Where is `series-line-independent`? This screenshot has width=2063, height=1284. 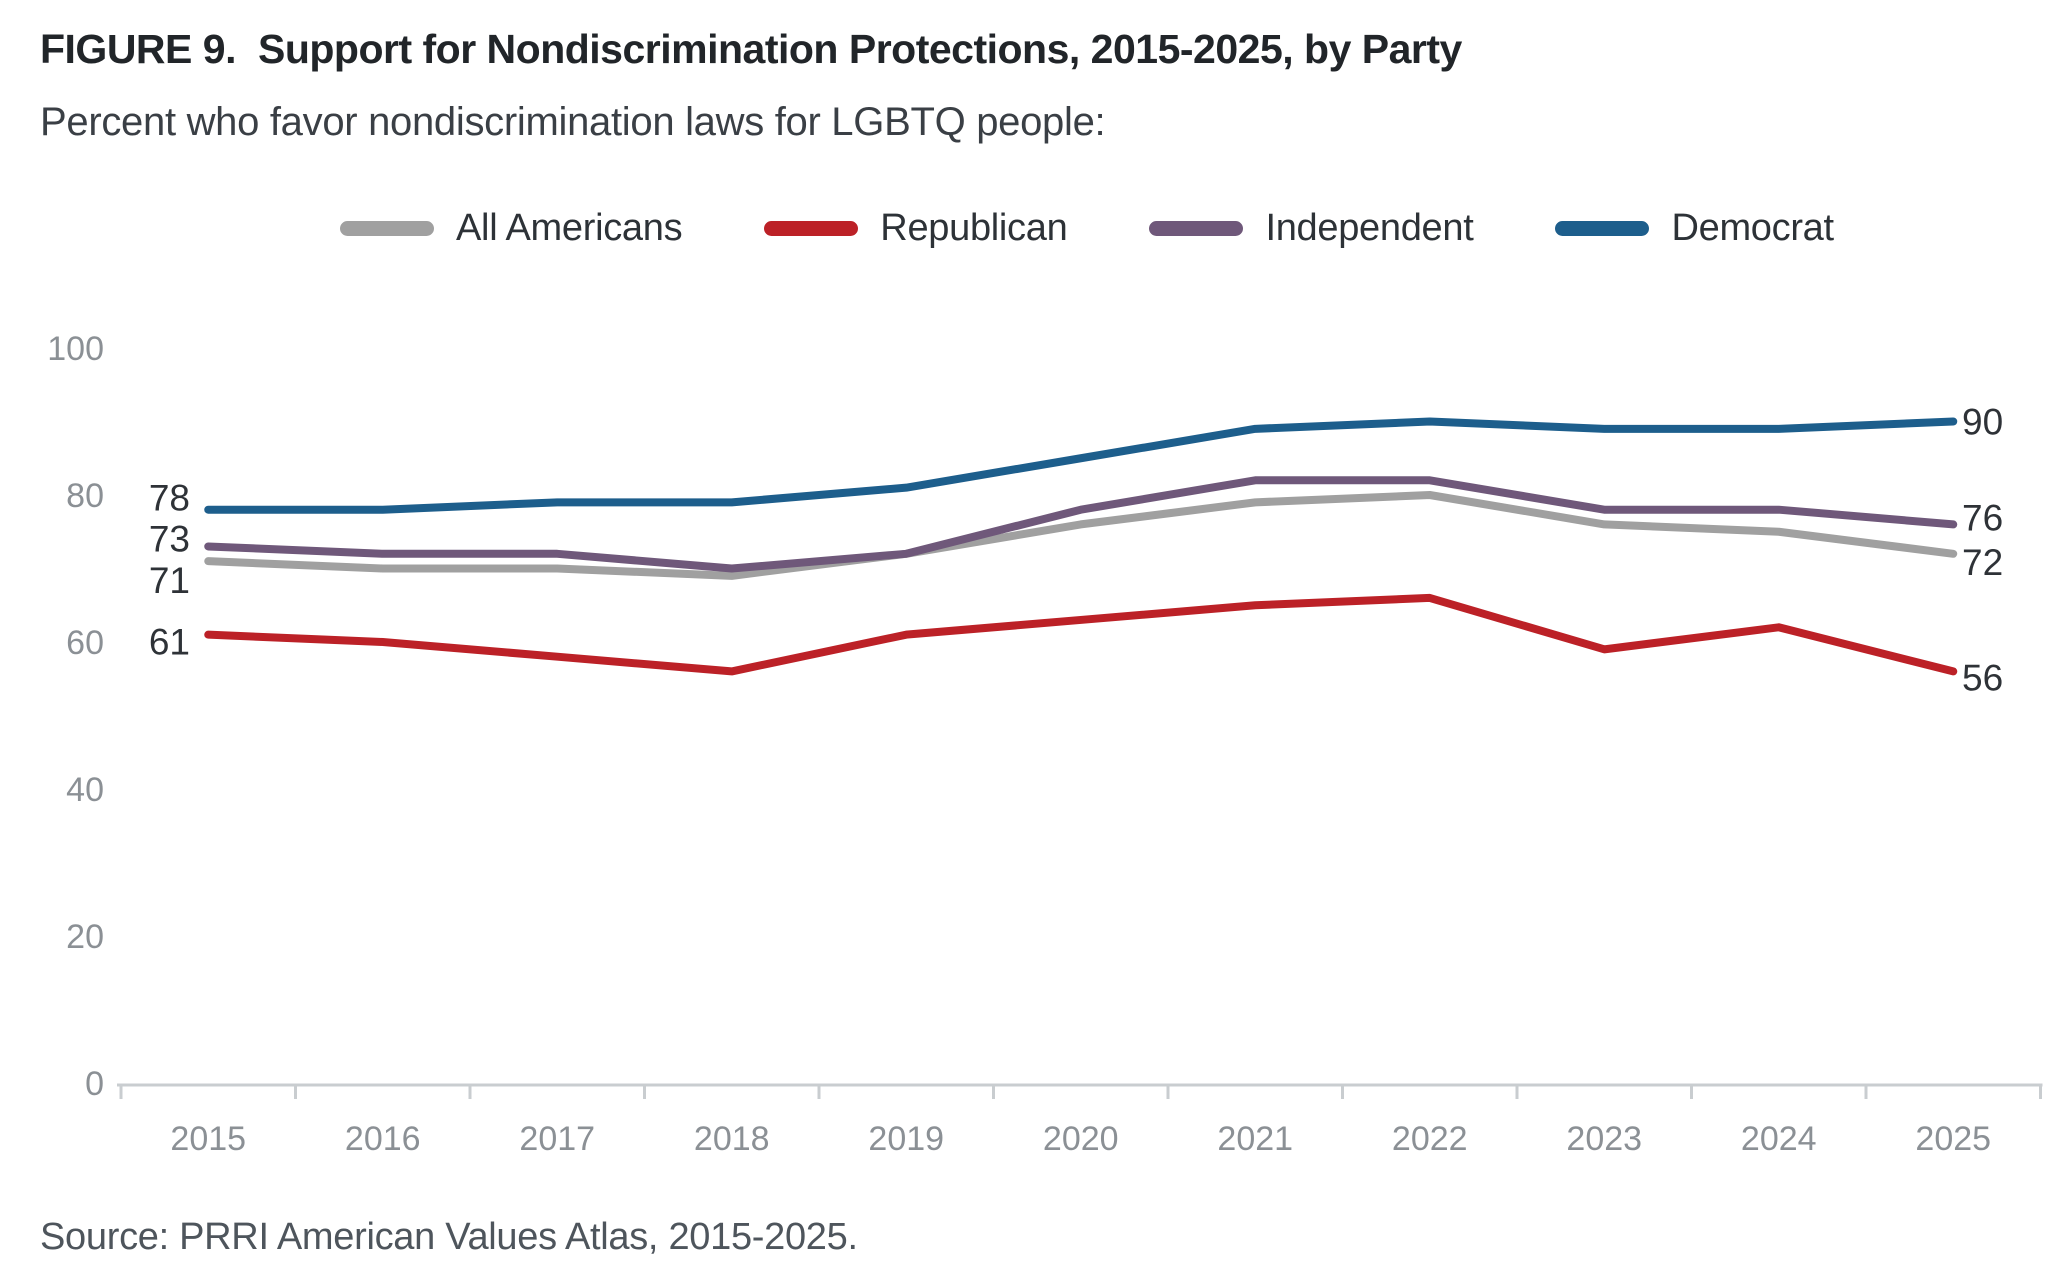
series-line-independent is located at coordinates (1081, 524).